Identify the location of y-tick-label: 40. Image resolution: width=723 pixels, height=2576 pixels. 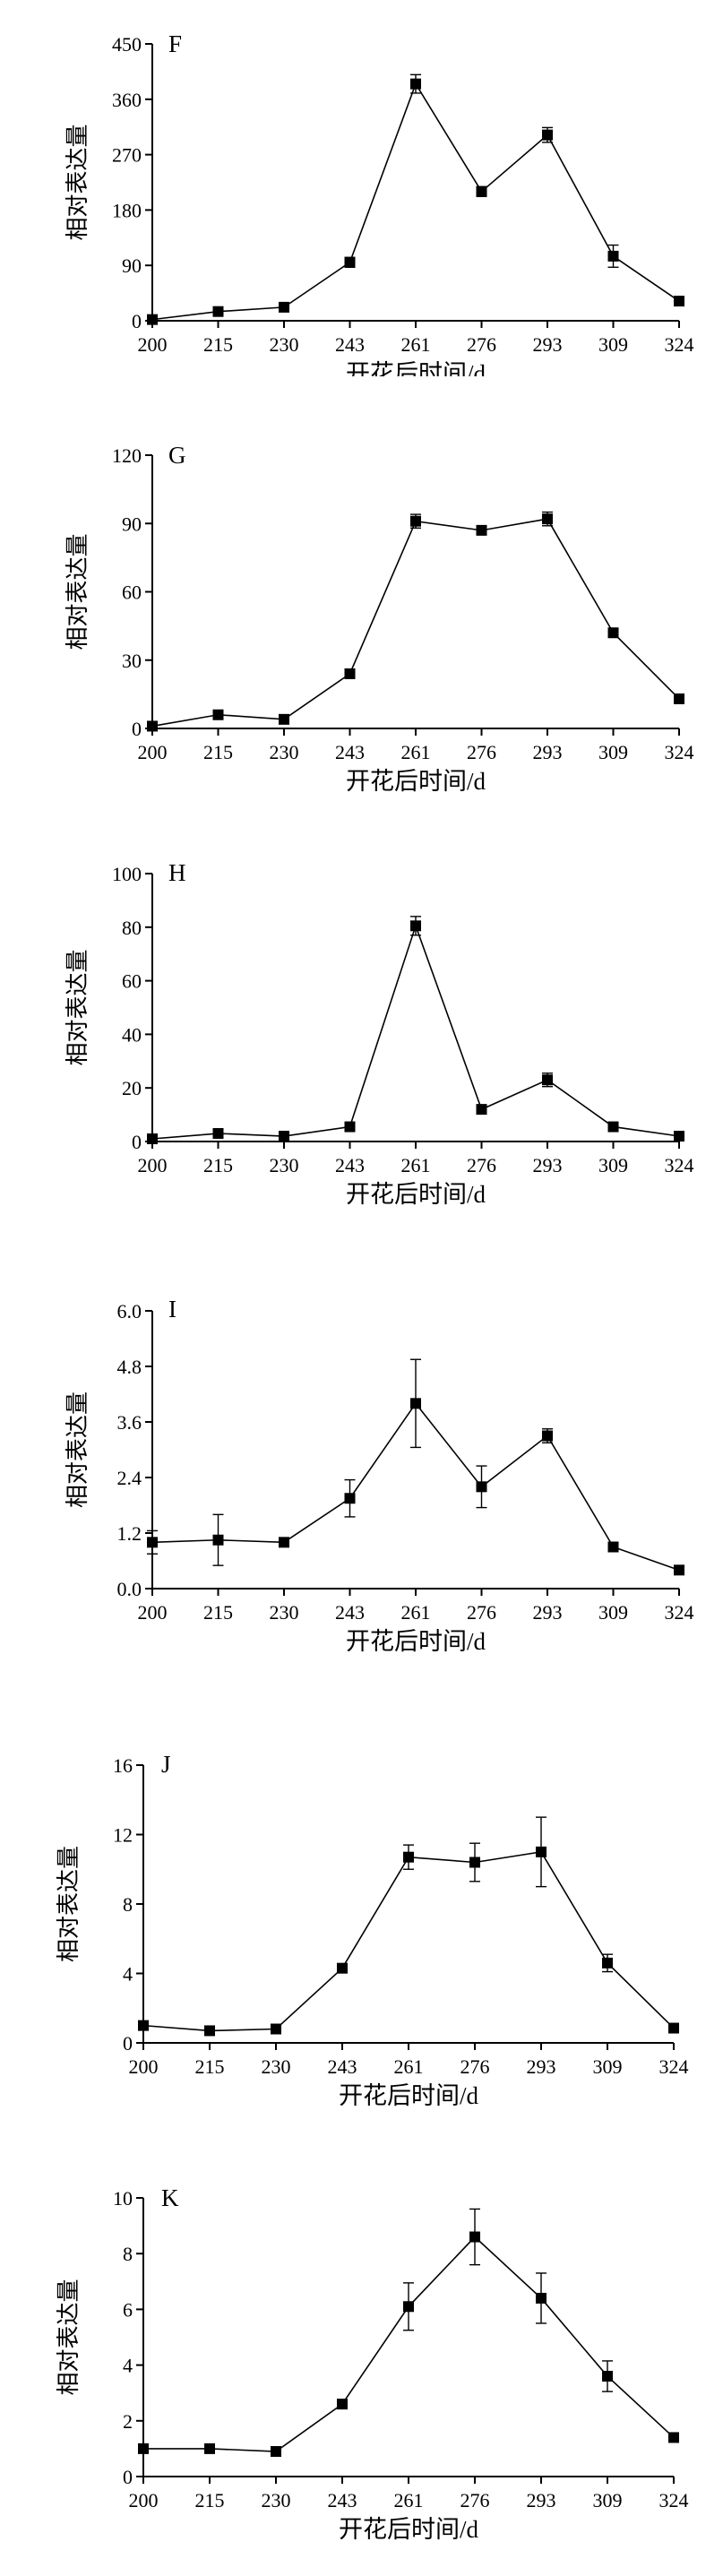
(132, 1034).